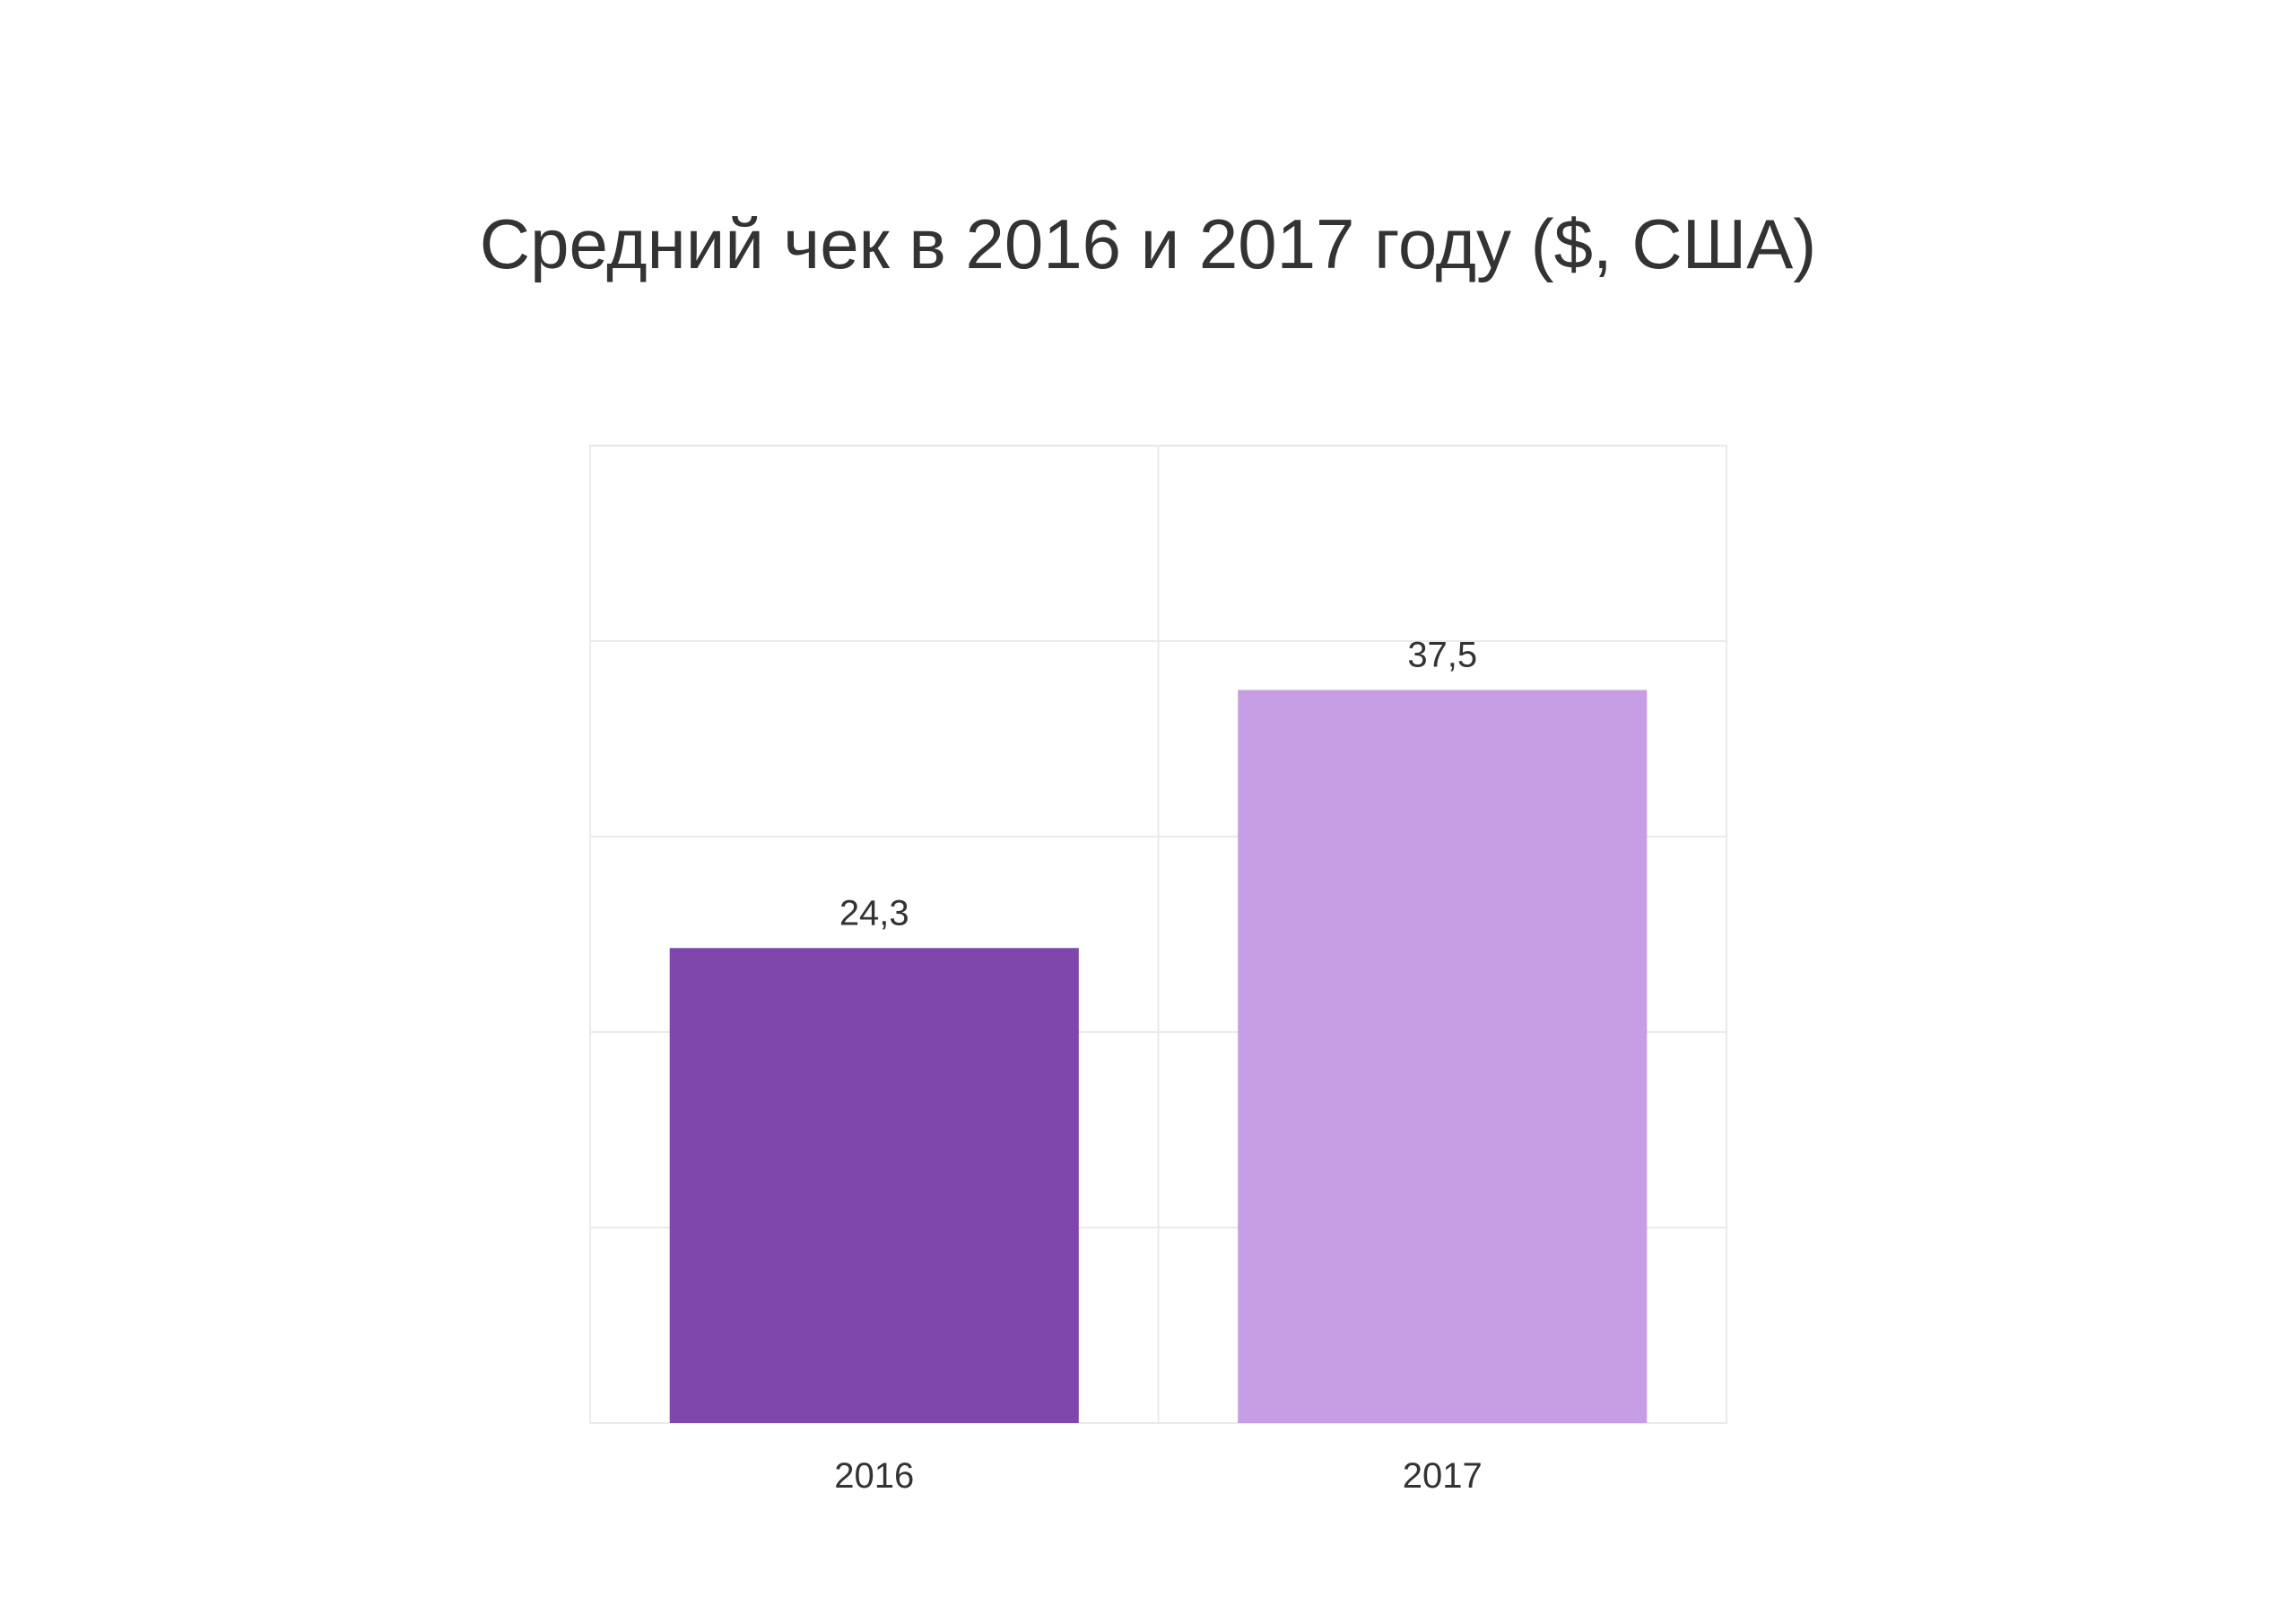 The width and height of the screenshot is (2296, 1623). What do you see at coordinates (874, 913) in the screenshot?
I see `data-label-2016: 24,3` at bounding box center [874, 913].